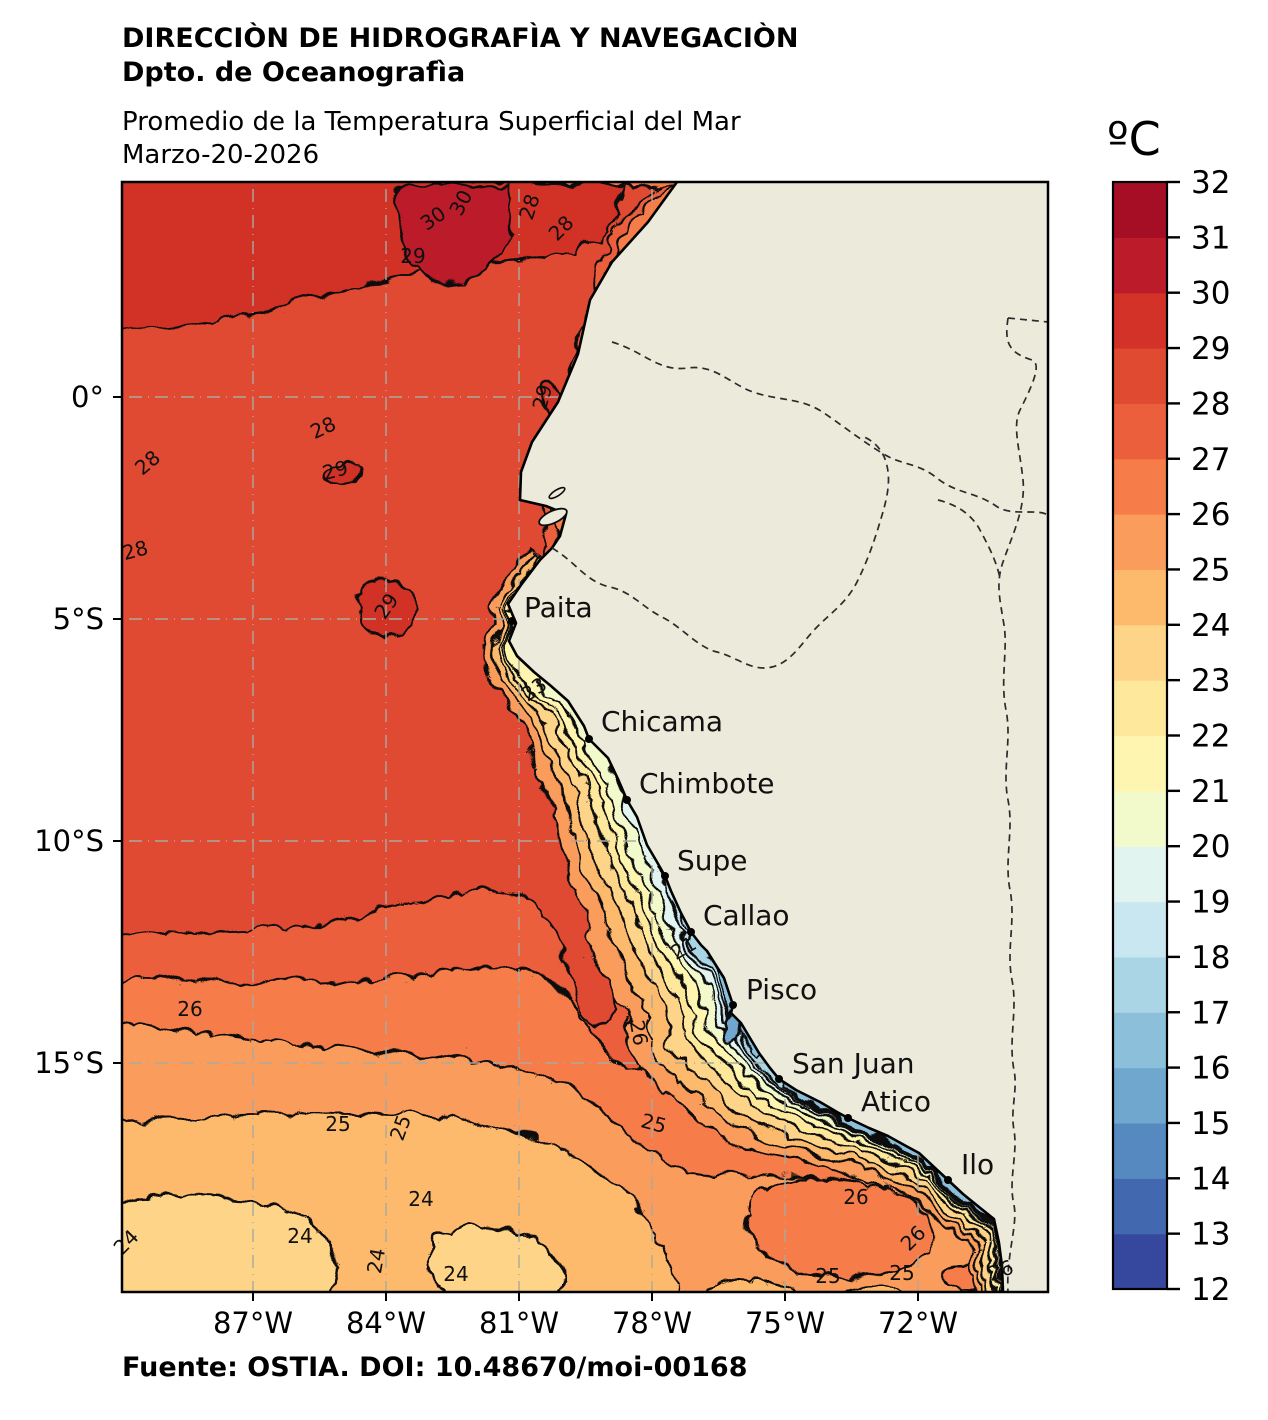  What do you see at coordinates (1210, 183) in the screenshot?
I see `colorbar-tick-label: 32` at bounding box center [1210, 183].